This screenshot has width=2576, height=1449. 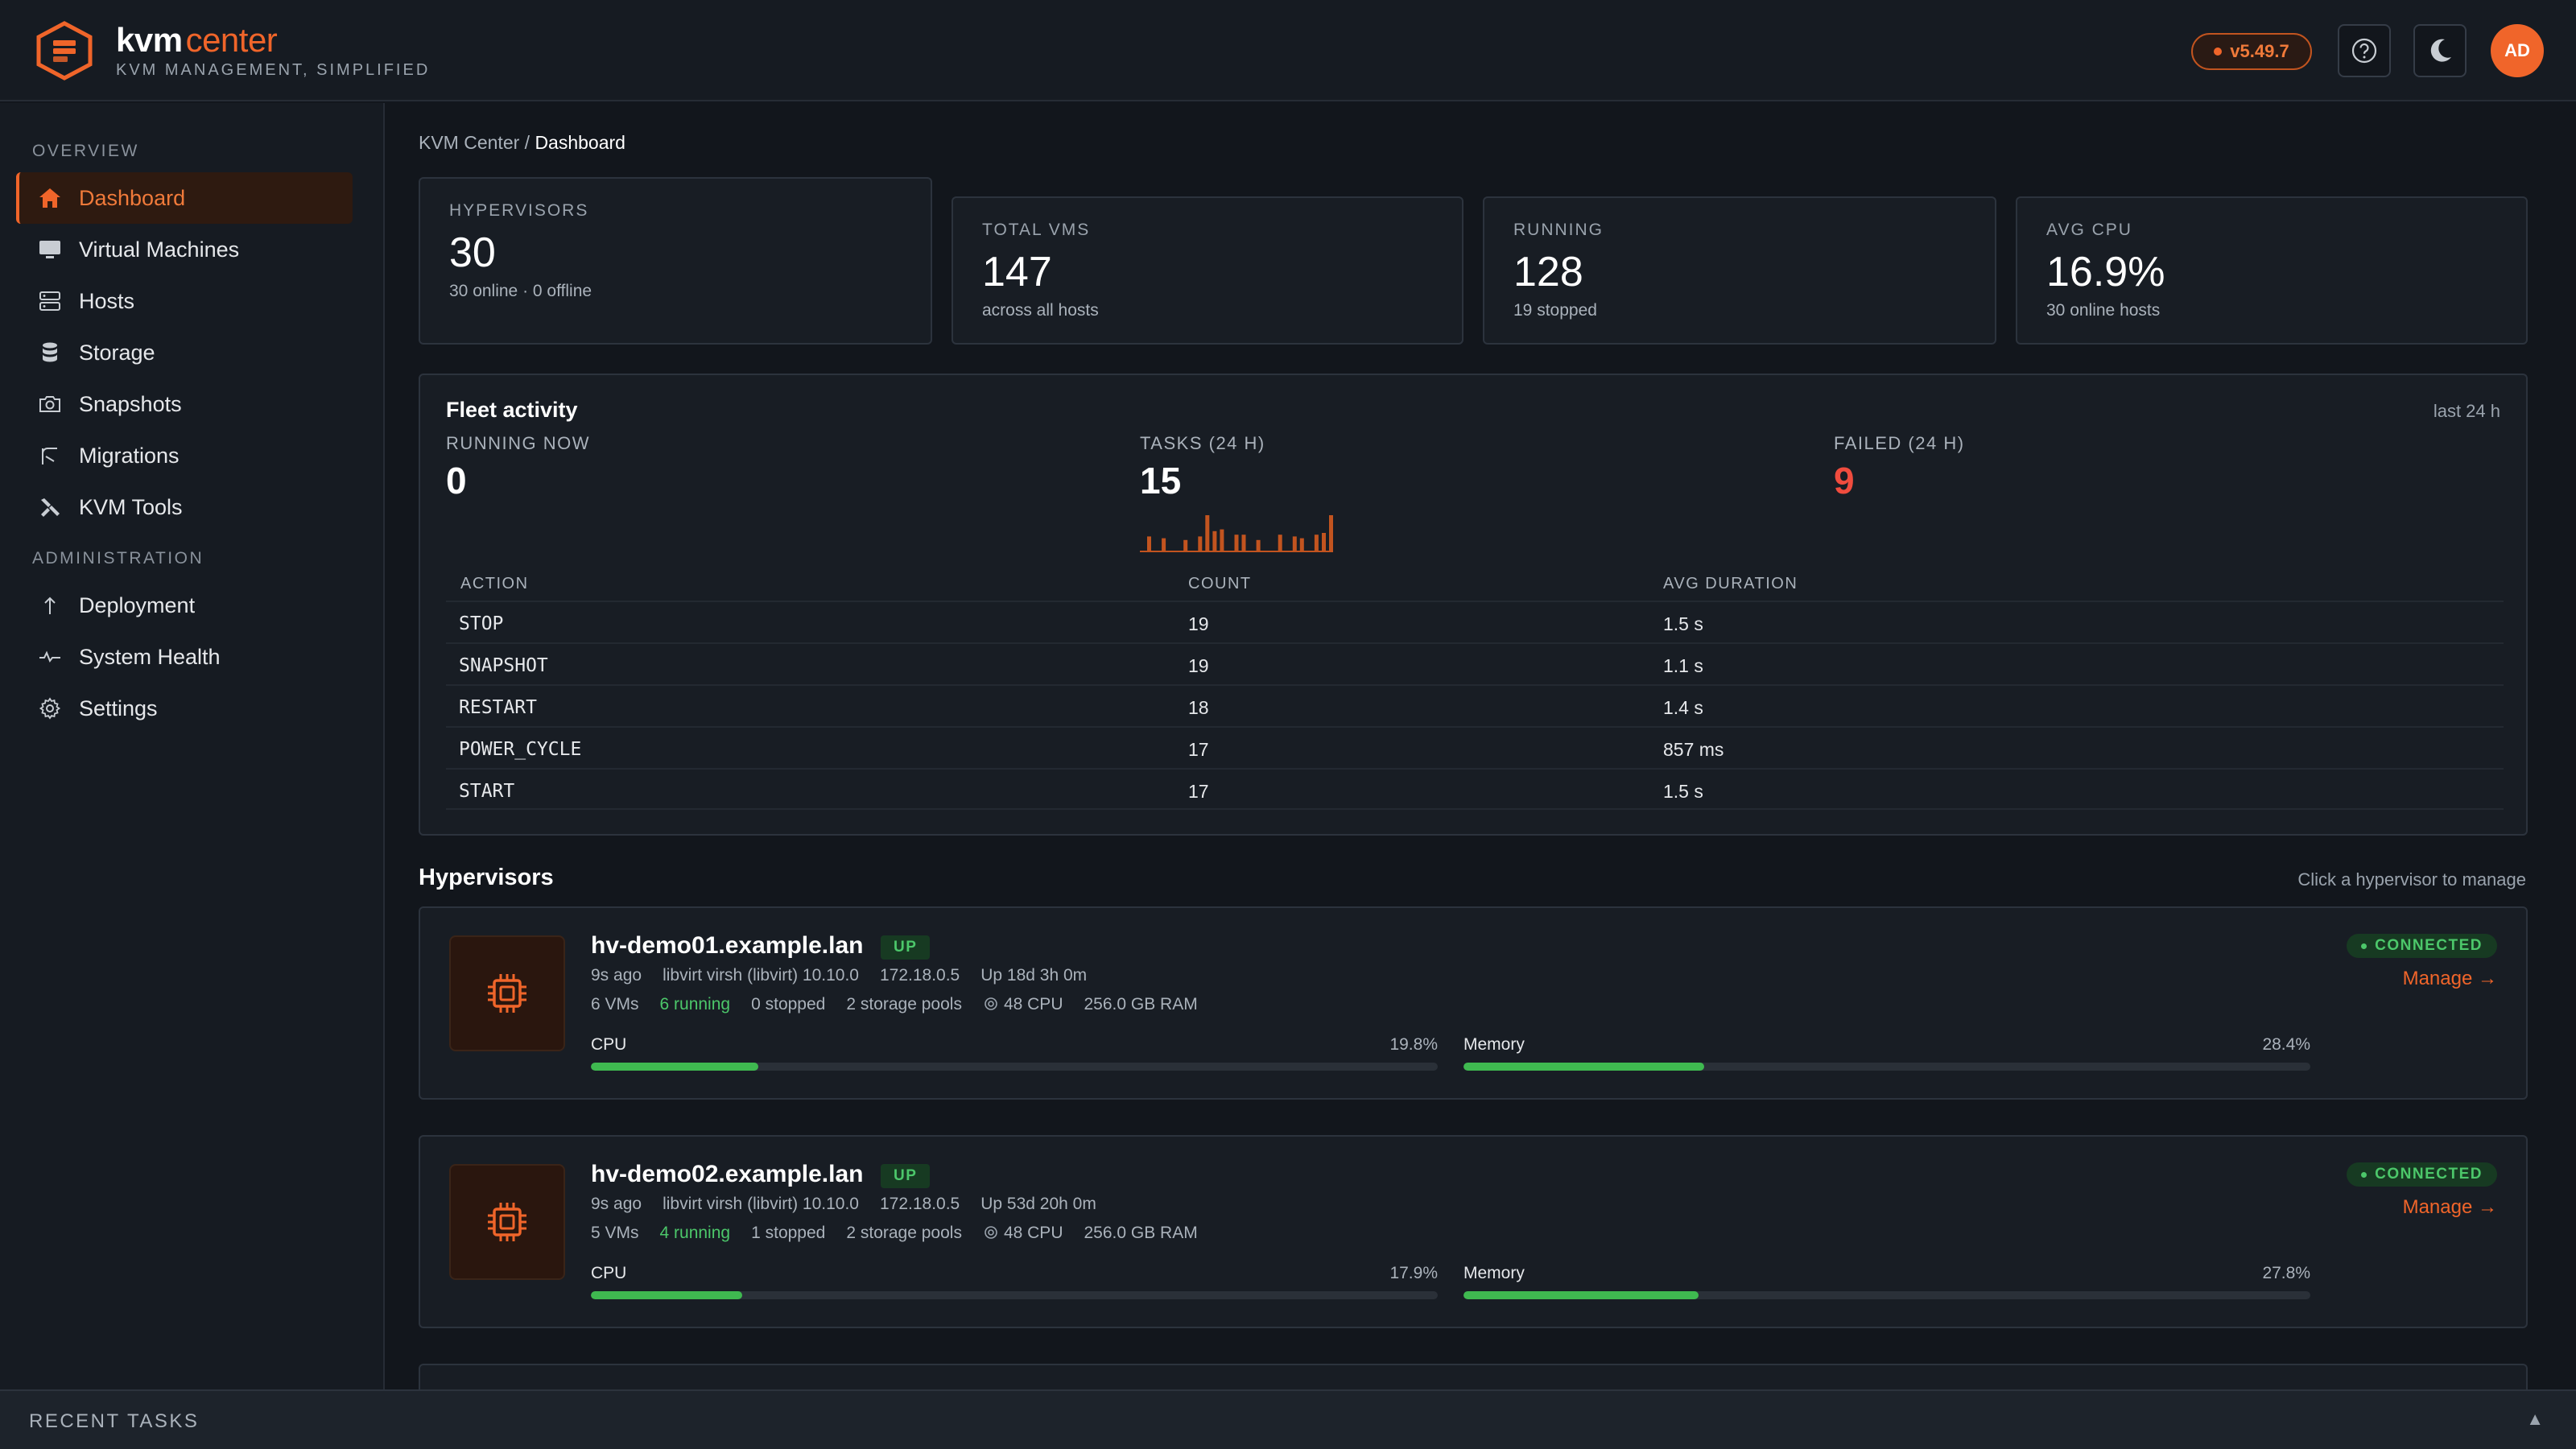 I want to click on sidebar-item-snapshots: Snapshots, so click(x=184, y=404).